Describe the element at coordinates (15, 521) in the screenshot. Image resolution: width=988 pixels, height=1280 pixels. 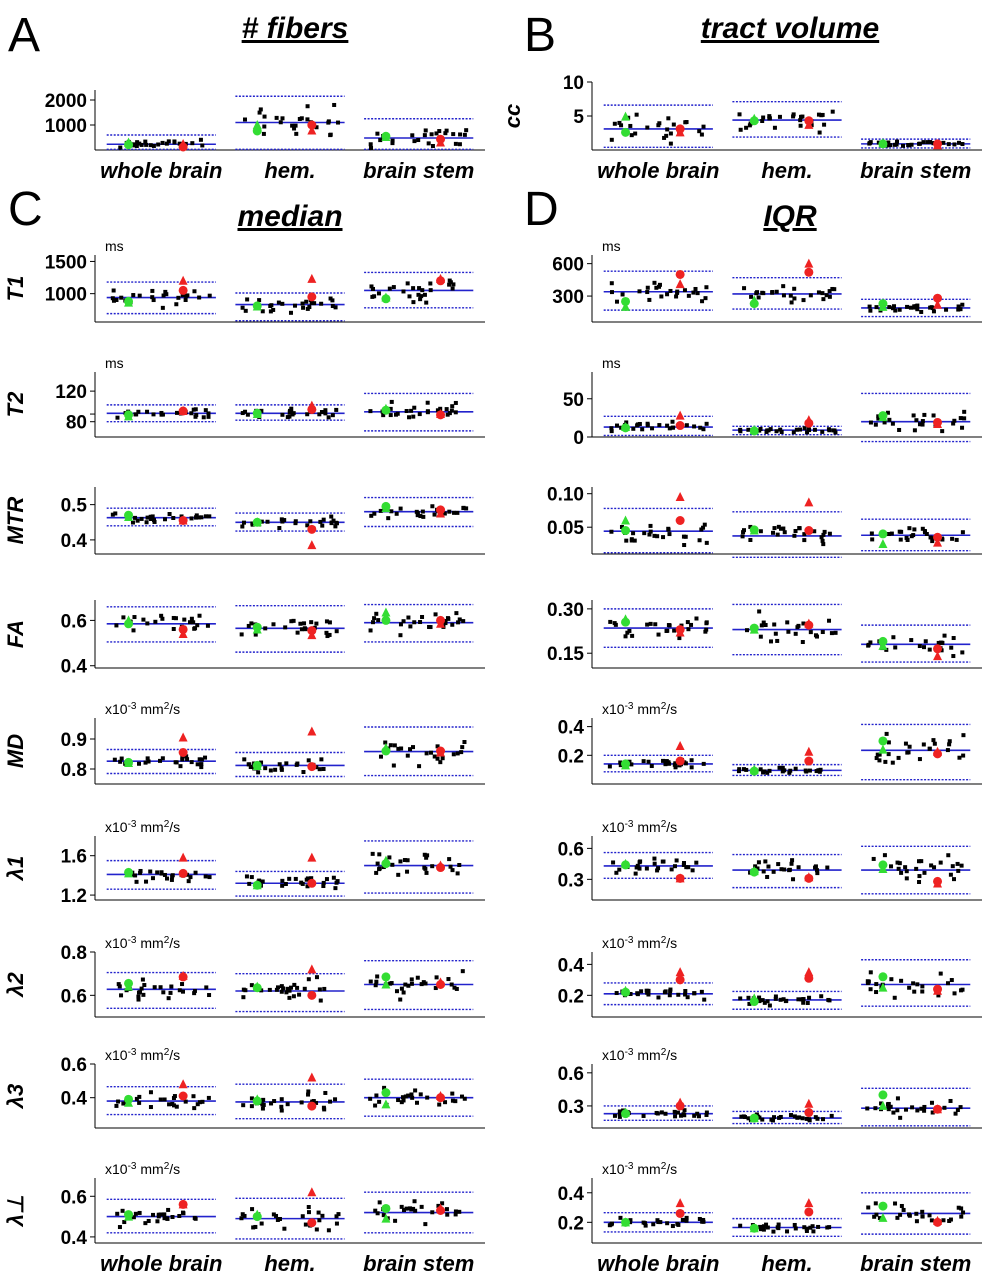
I see `y-axis-label: MTR` at that location.